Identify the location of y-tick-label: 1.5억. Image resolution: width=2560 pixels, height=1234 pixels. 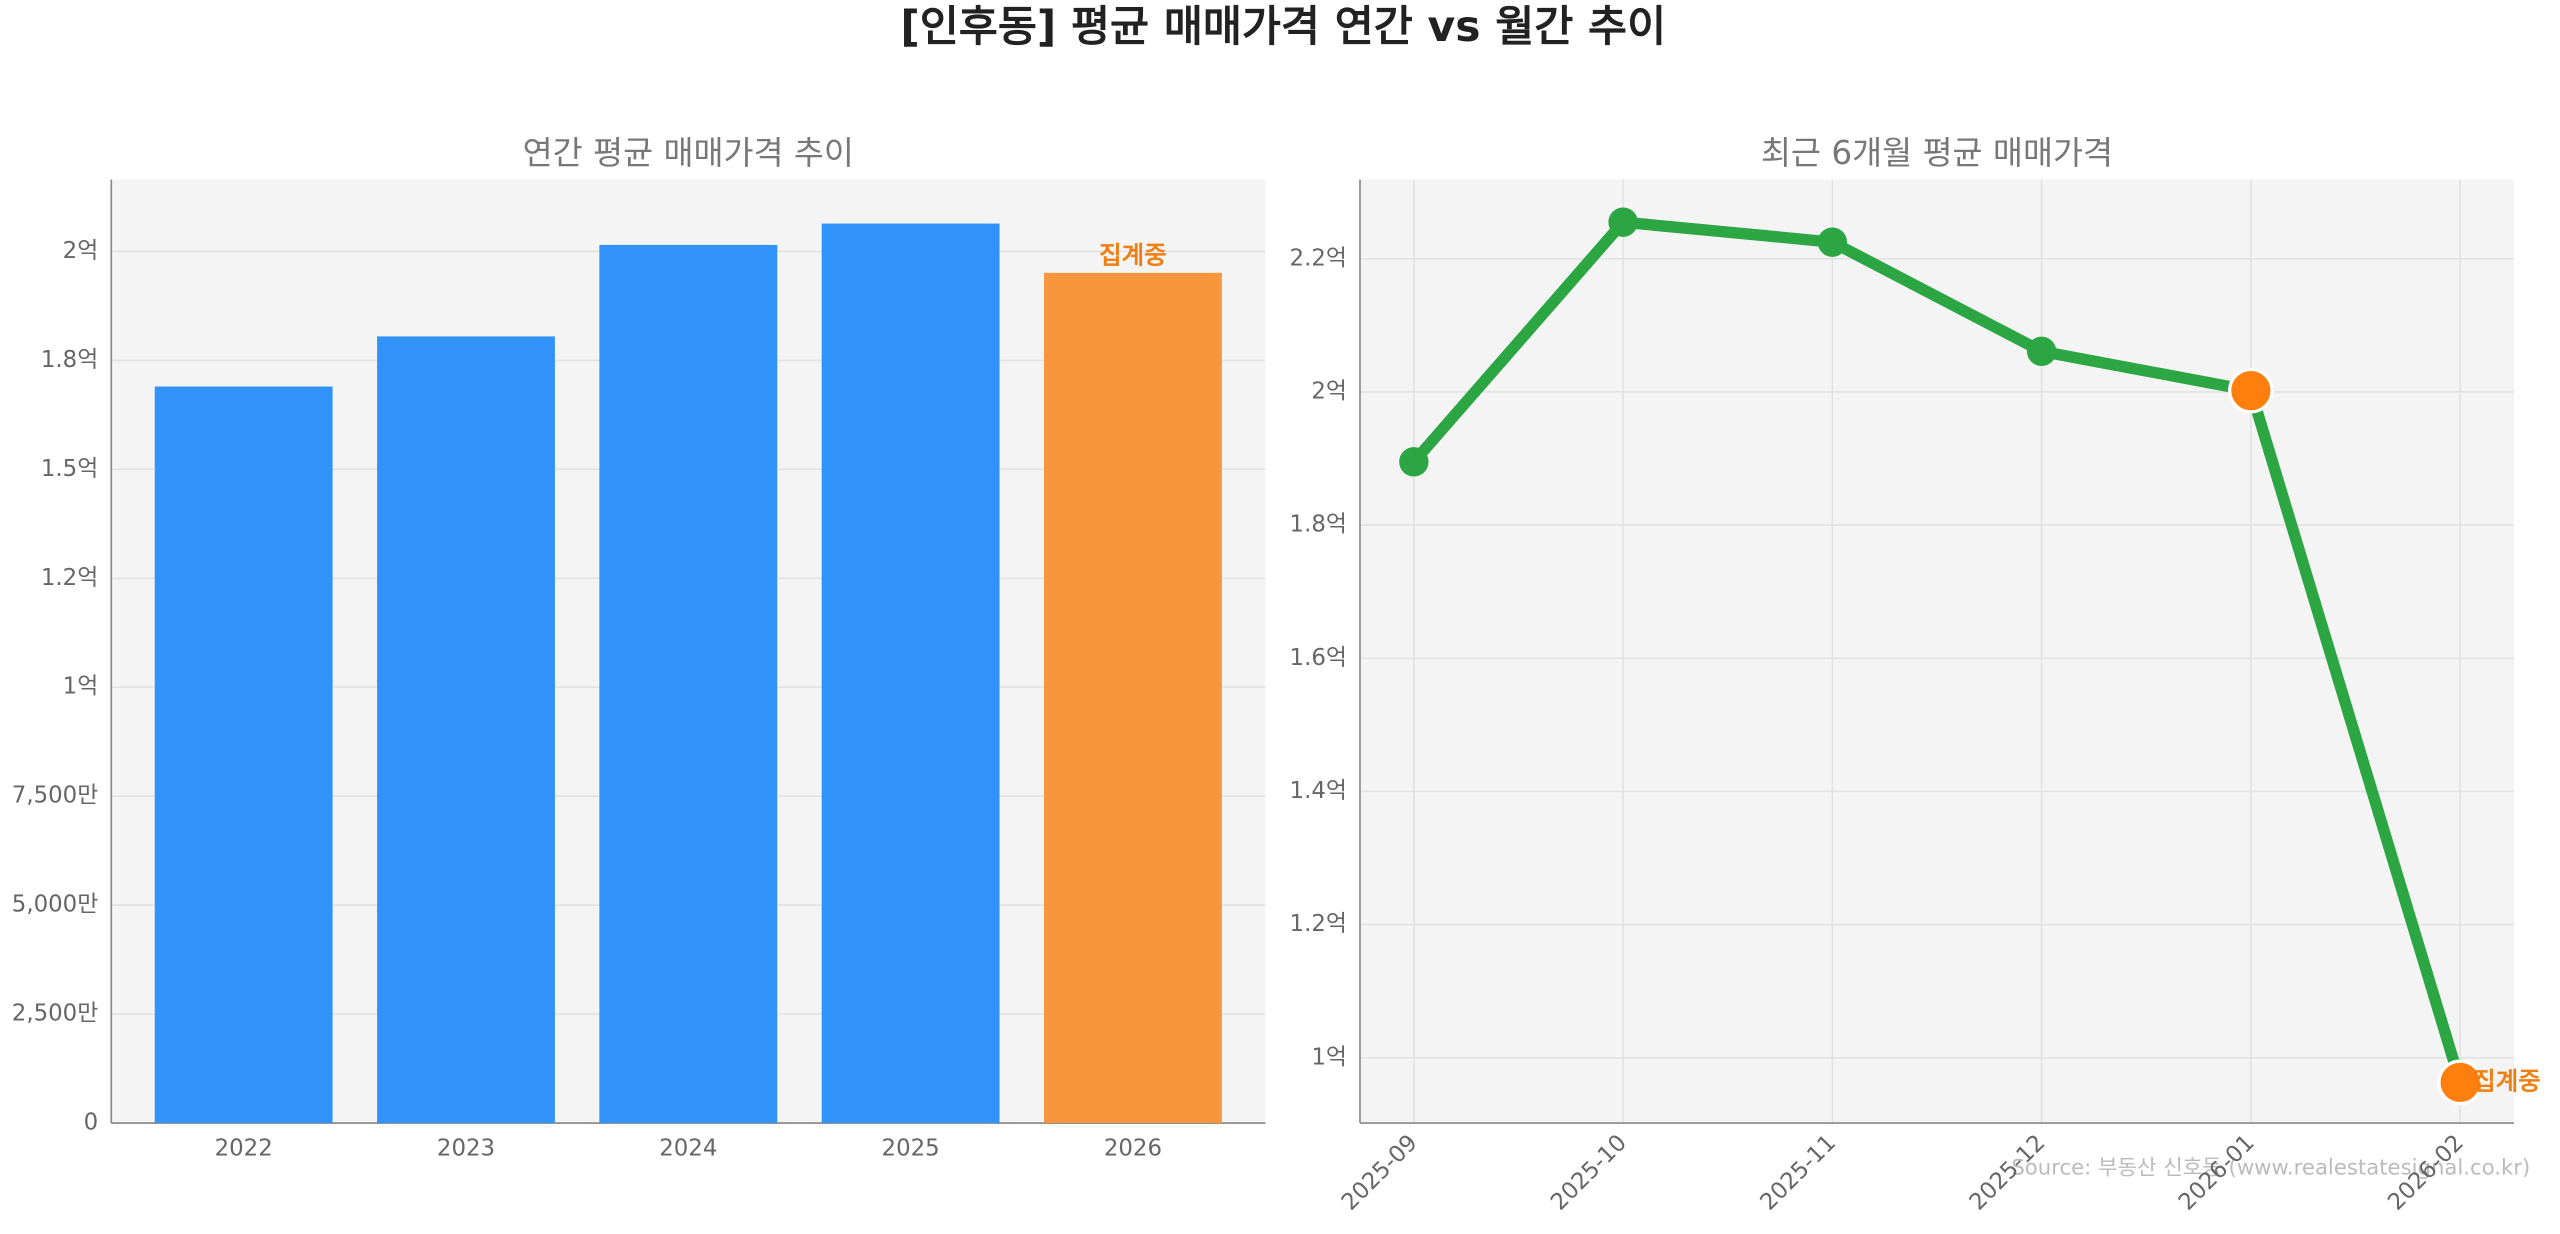
(69, 469).